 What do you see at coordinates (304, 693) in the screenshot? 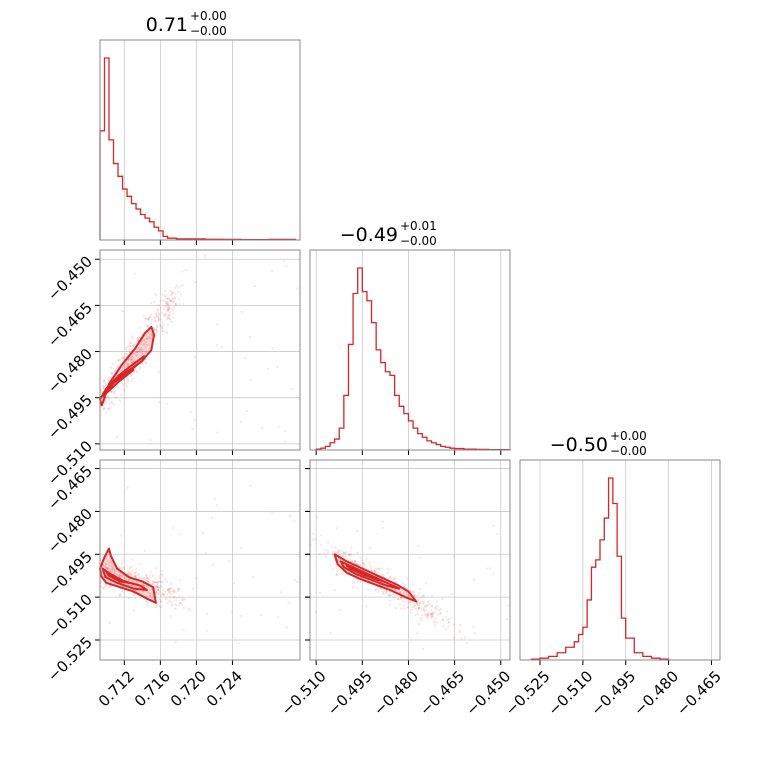
I see `x-tick-label: −0.510` at bounding box center [304, 693].